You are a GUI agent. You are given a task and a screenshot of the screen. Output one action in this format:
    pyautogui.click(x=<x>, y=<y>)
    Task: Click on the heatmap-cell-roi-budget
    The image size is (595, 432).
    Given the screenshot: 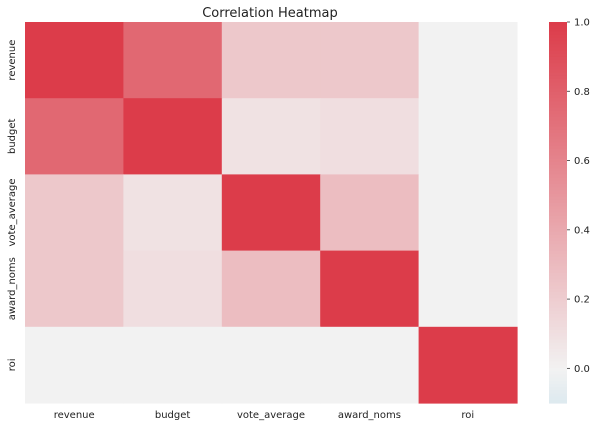 What is the action you would take?
    pyautogui.click(x=173, y=365)
    